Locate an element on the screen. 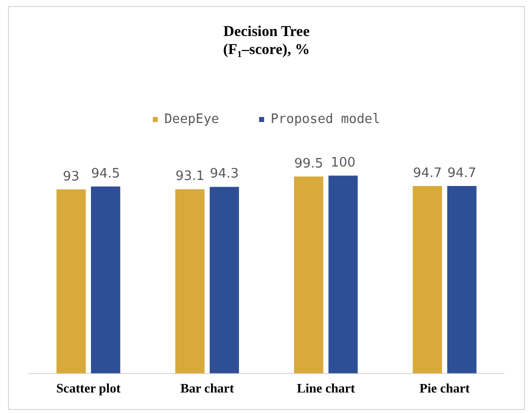 Image resolution: width=531 pixels, height=414 pixels. x-tick-label: Line chart is located at coordinates (326, 388).